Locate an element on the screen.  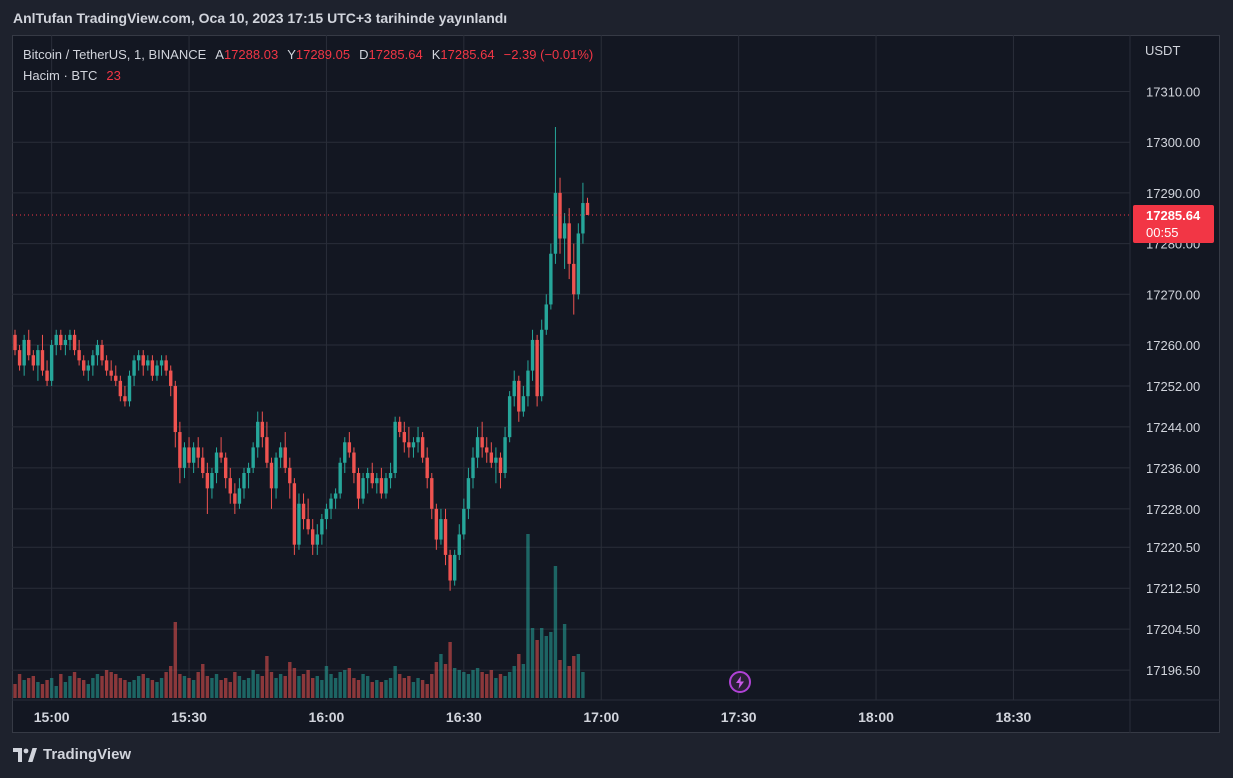
symbol-name: Bitcoin / TetherUS, 1, BINANCE is located at coordinates (115, 54).